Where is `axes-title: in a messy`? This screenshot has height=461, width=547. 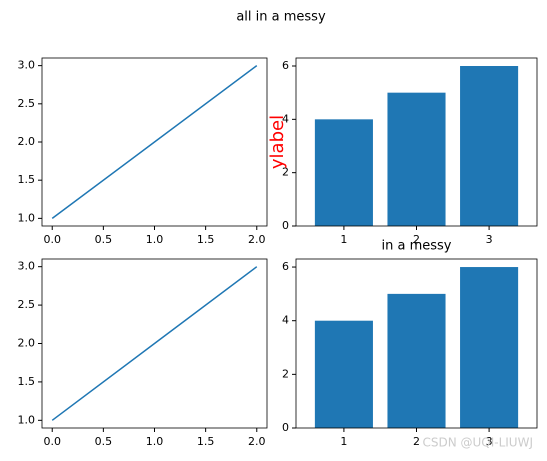 axes-title: in a messy is located at coordinates (417, 246).